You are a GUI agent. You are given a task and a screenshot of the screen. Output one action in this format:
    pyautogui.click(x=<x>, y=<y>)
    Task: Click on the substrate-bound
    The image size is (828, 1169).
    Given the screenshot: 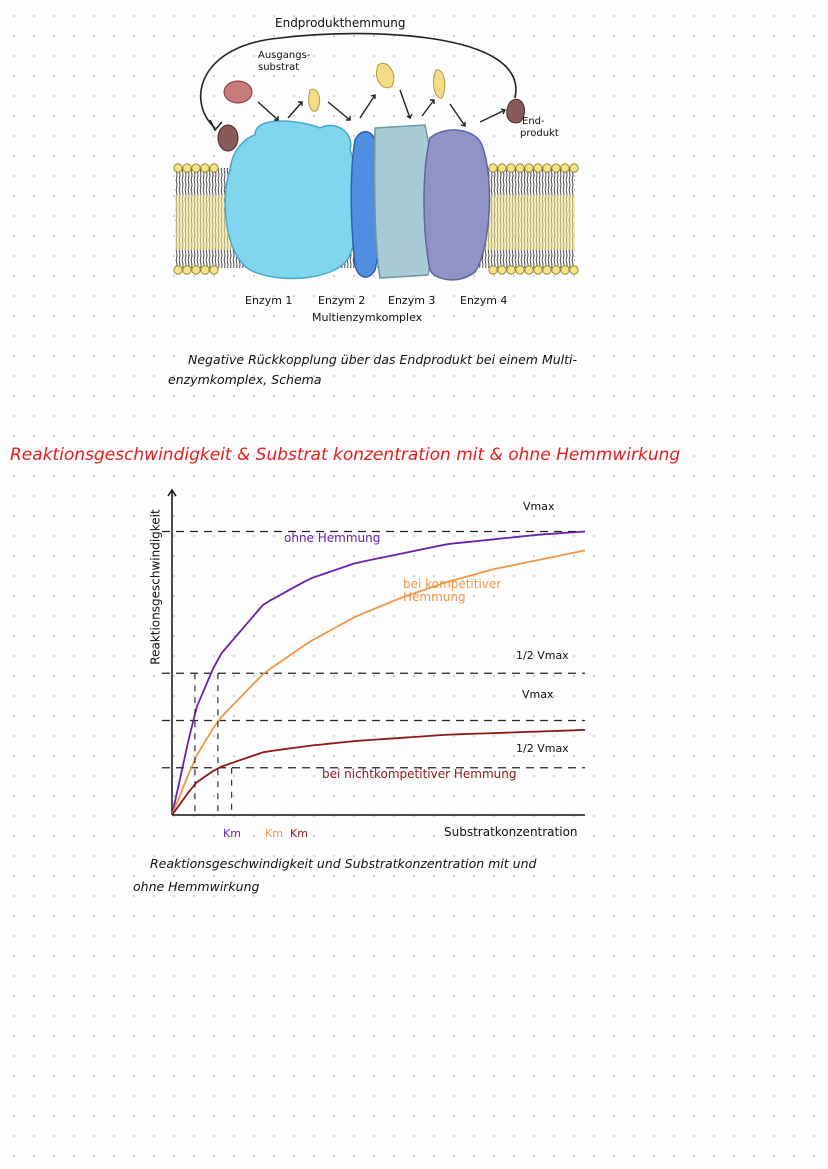 What is the action you would take?
    pyautogui.click(x=228, y=138)
    